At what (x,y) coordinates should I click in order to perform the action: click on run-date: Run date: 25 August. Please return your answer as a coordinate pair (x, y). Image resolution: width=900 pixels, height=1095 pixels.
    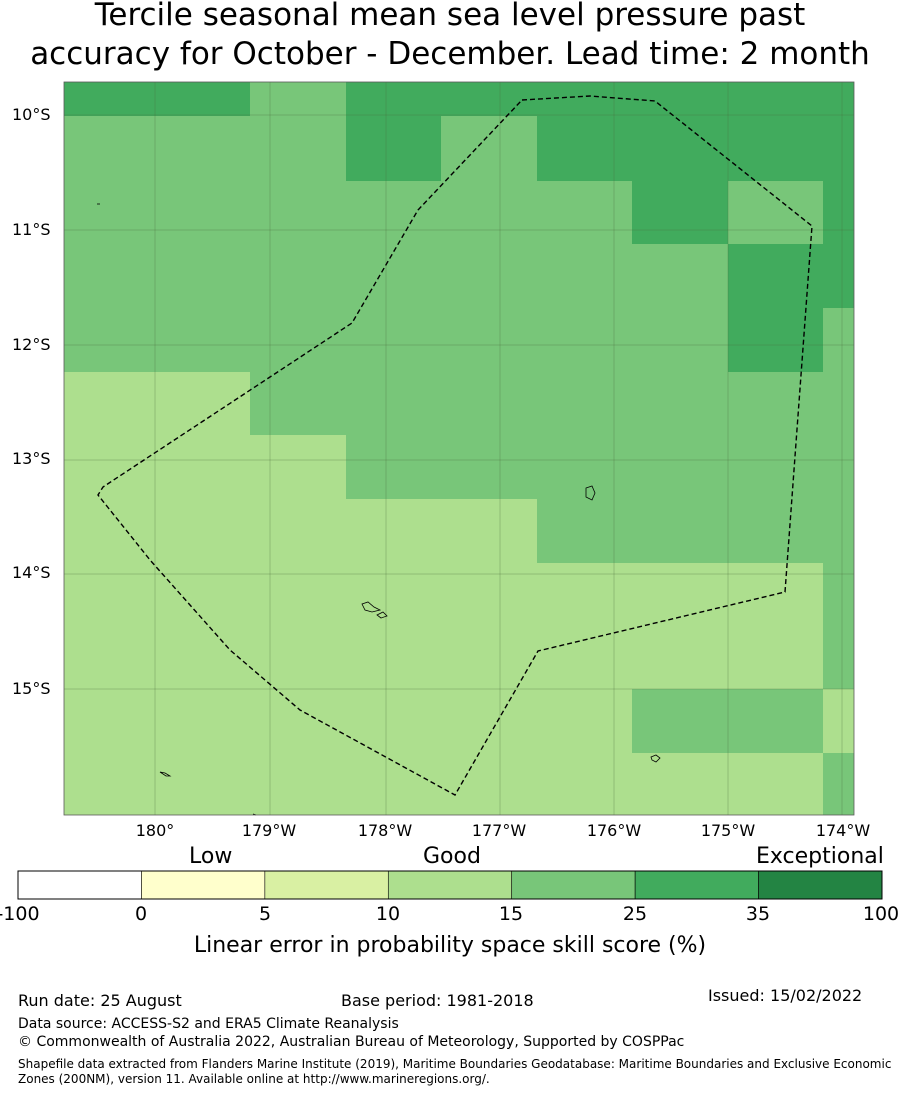
    Looking at the image, I should click on (100, 1000).